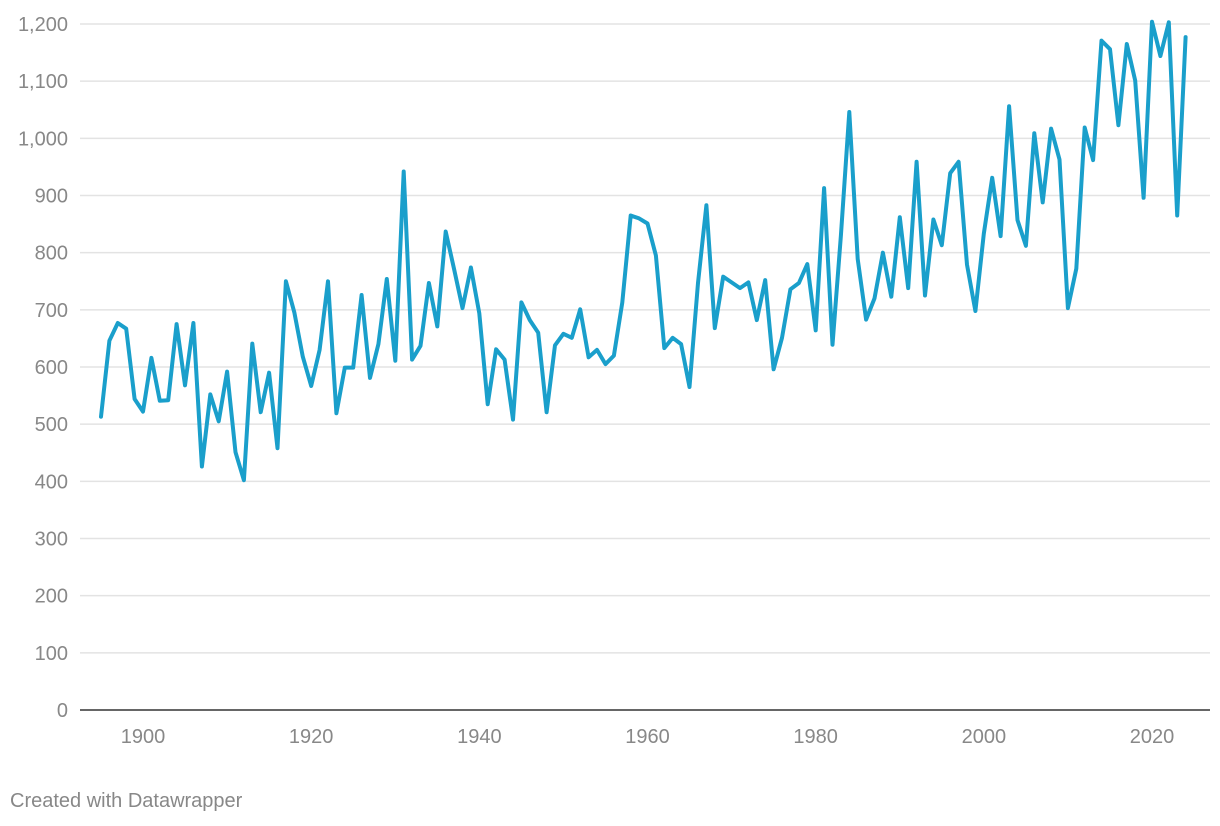  Describe the element at coordinates (1152, 737) in the screenshot. I see `x-tick-label: 2020` at that location.